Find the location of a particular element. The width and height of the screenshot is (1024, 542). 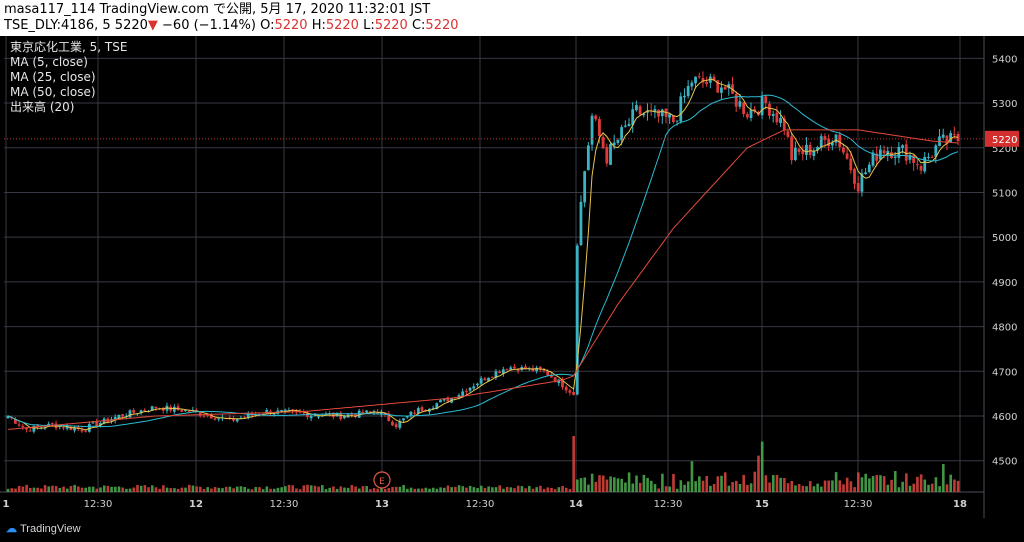

legend-ma25: MA (25, close) is located at coordinates (53, 77).